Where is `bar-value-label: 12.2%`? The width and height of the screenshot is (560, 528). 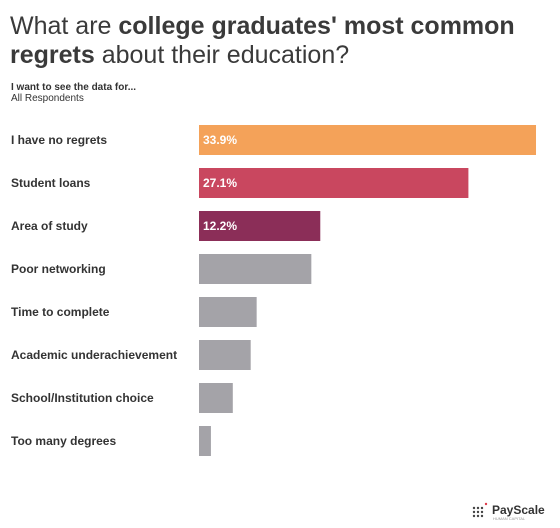
bar-value-label: 12.2% is located at coordinates (220, 226).